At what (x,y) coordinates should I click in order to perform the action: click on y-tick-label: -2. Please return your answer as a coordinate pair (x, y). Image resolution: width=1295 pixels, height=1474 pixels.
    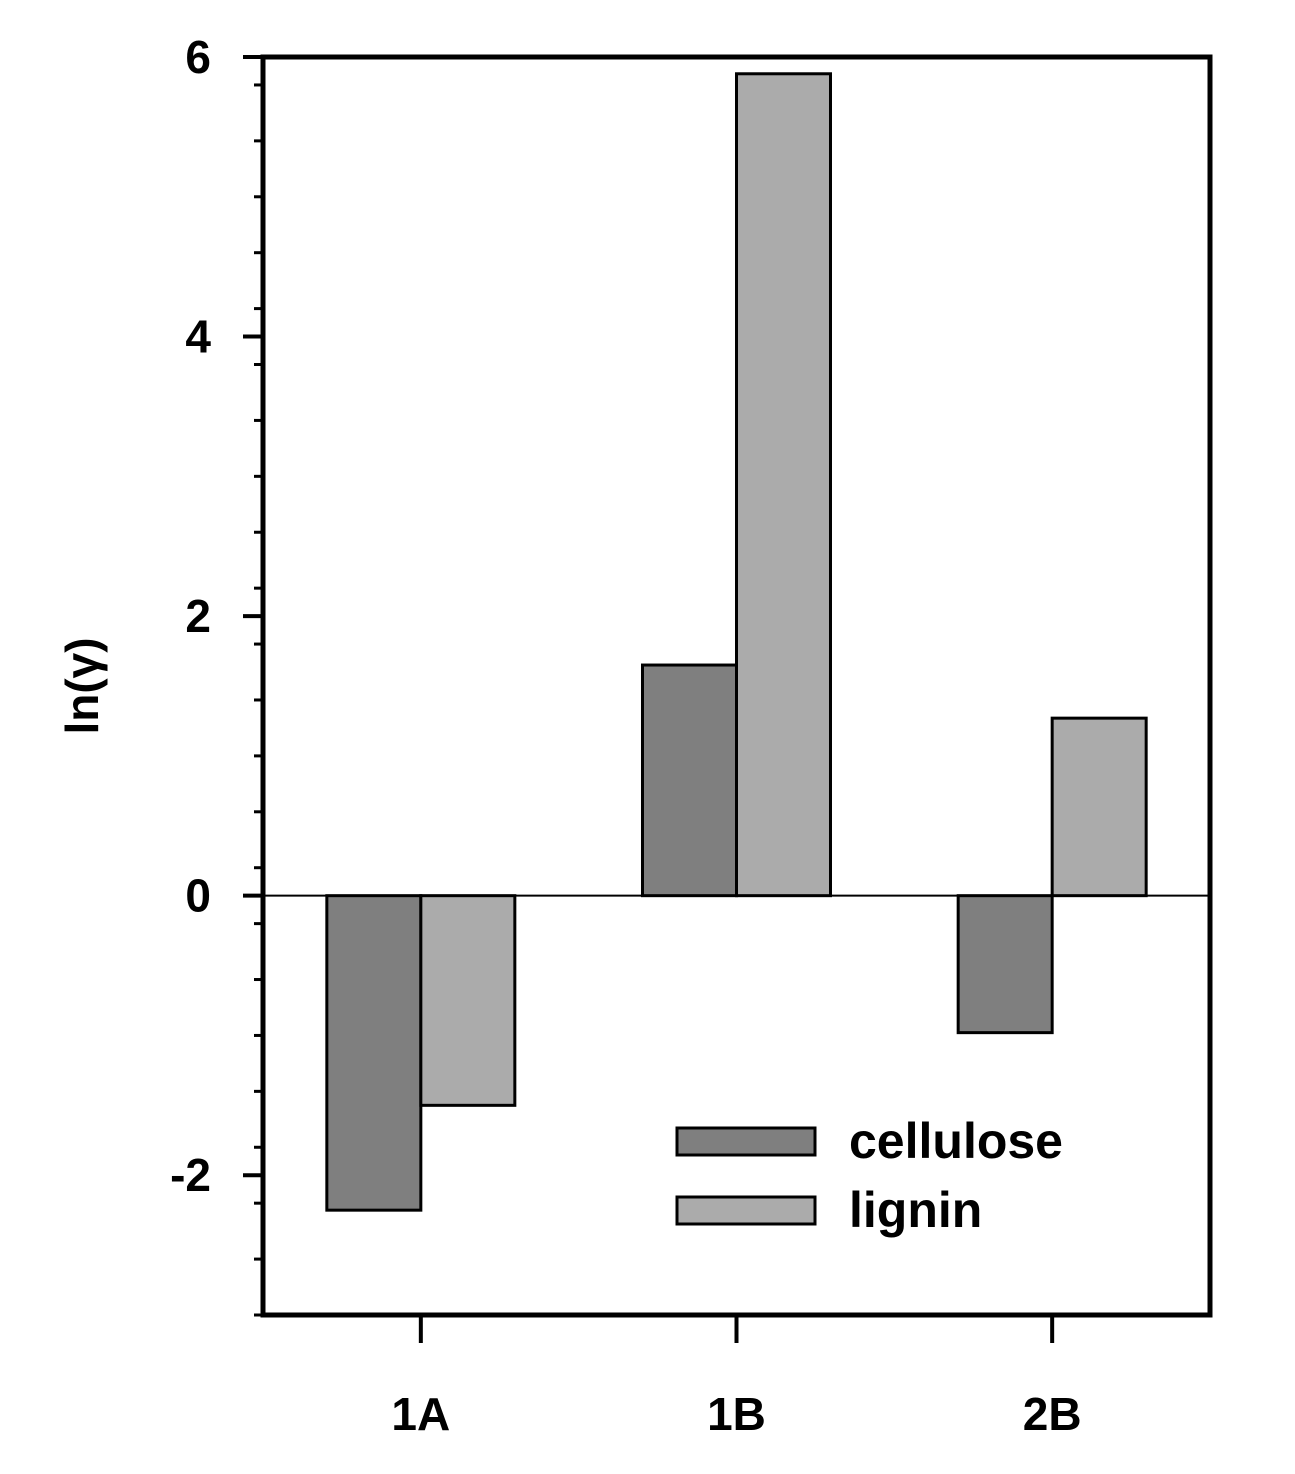
    Looking at the image, I should click on (190, 1175).